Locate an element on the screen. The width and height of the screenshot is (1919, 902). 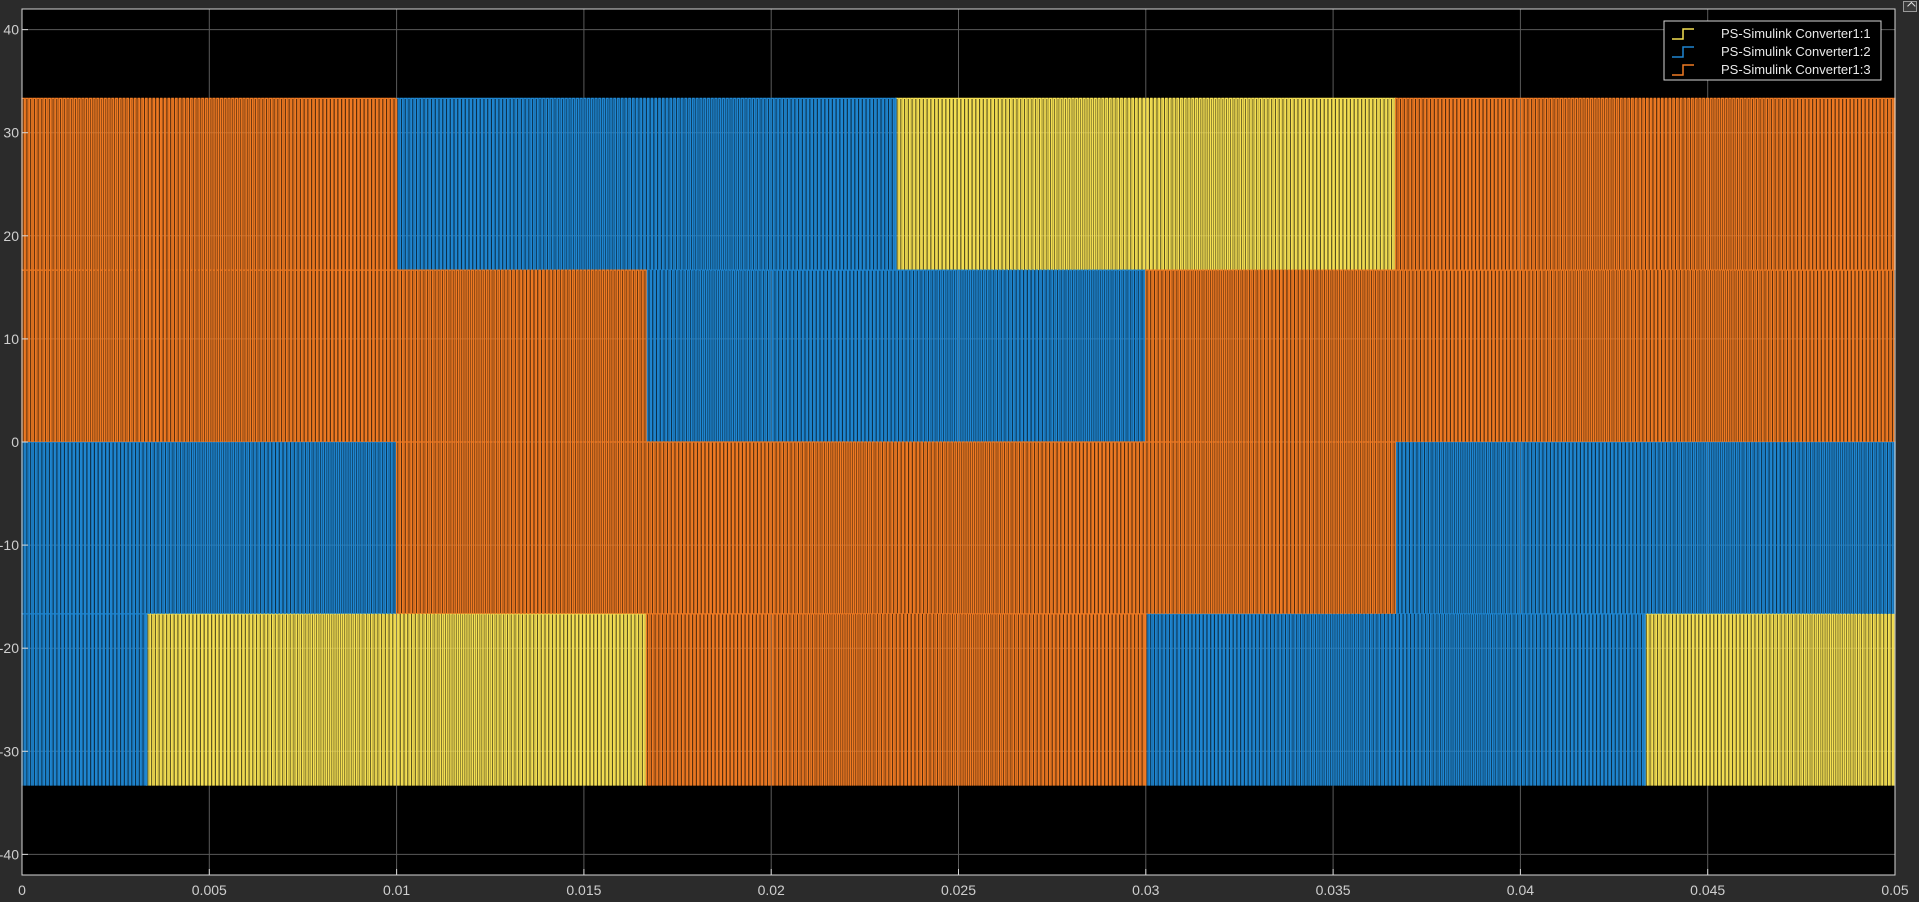
y-tick-label: -30 is located at coordinates (9, 751).